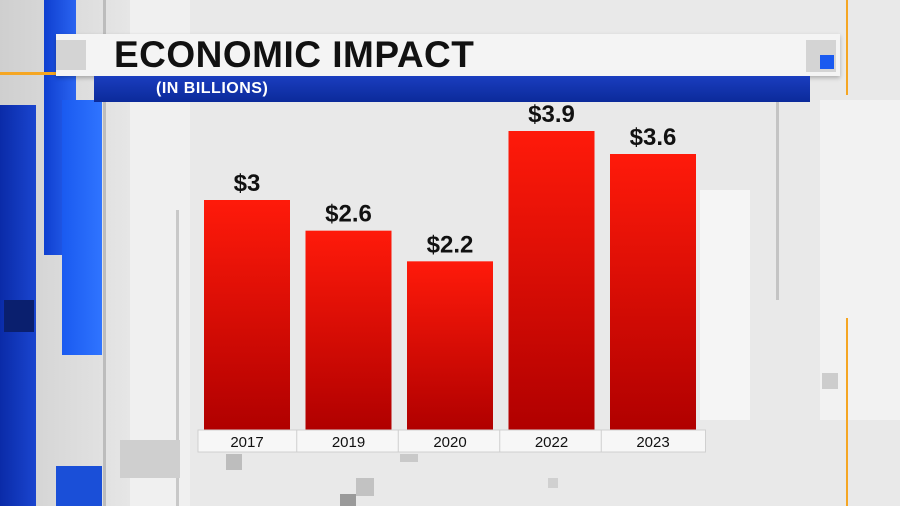  Describe the element at coordinates (71, 55) in the screenshot. I see `title-corner-left` at that location.